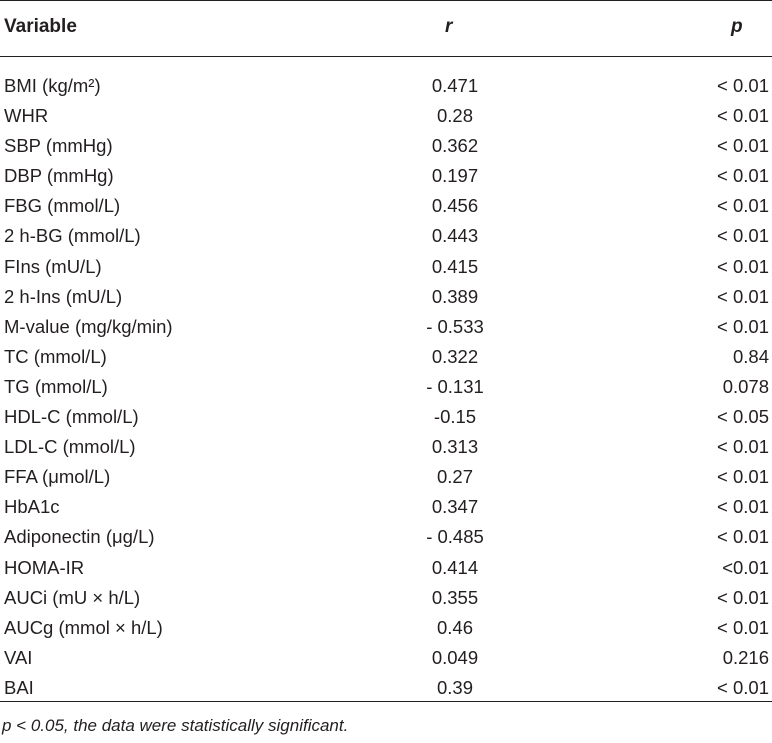 Image resolution: width=772 pixels, height=743 pixels. I want to click on cell-r: 0.322, so click(455, 356).